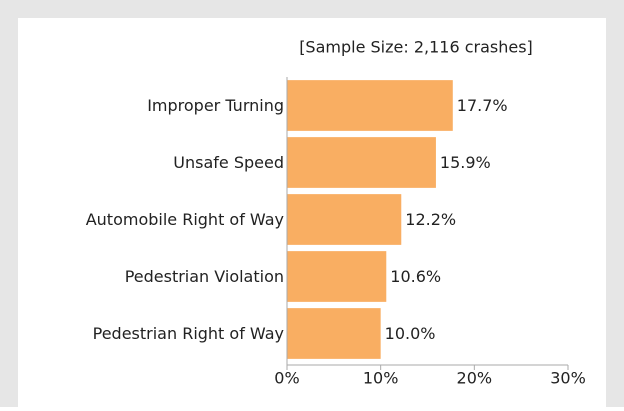 The image size is (624, 411). Describe the element at coordinates (568, 378) in the screenshot. I see `x-tick-label: 30%` at that location.